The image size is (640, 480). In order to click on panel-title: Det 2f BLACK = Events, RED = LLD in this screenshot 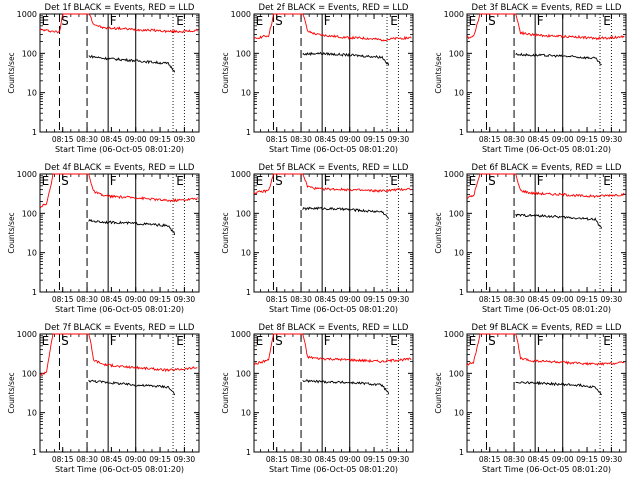, I will do `click(334, 8)`.